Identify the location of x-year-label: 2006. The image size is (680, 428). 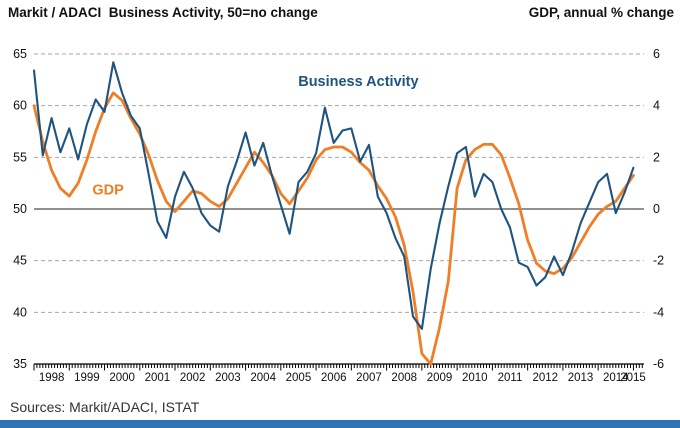
(334, 378).